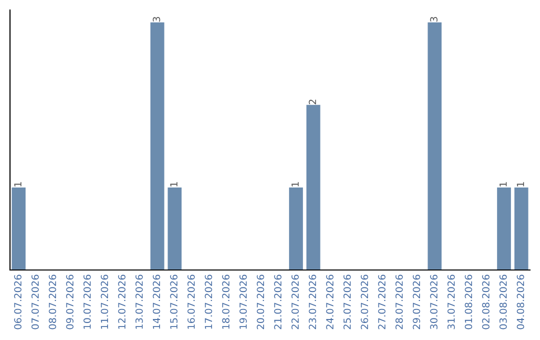  What do you see at coordinates (364, 302) in the screenshot?
I see `x-tick-label: 26.07.2026` at bounding box center [364, 302].